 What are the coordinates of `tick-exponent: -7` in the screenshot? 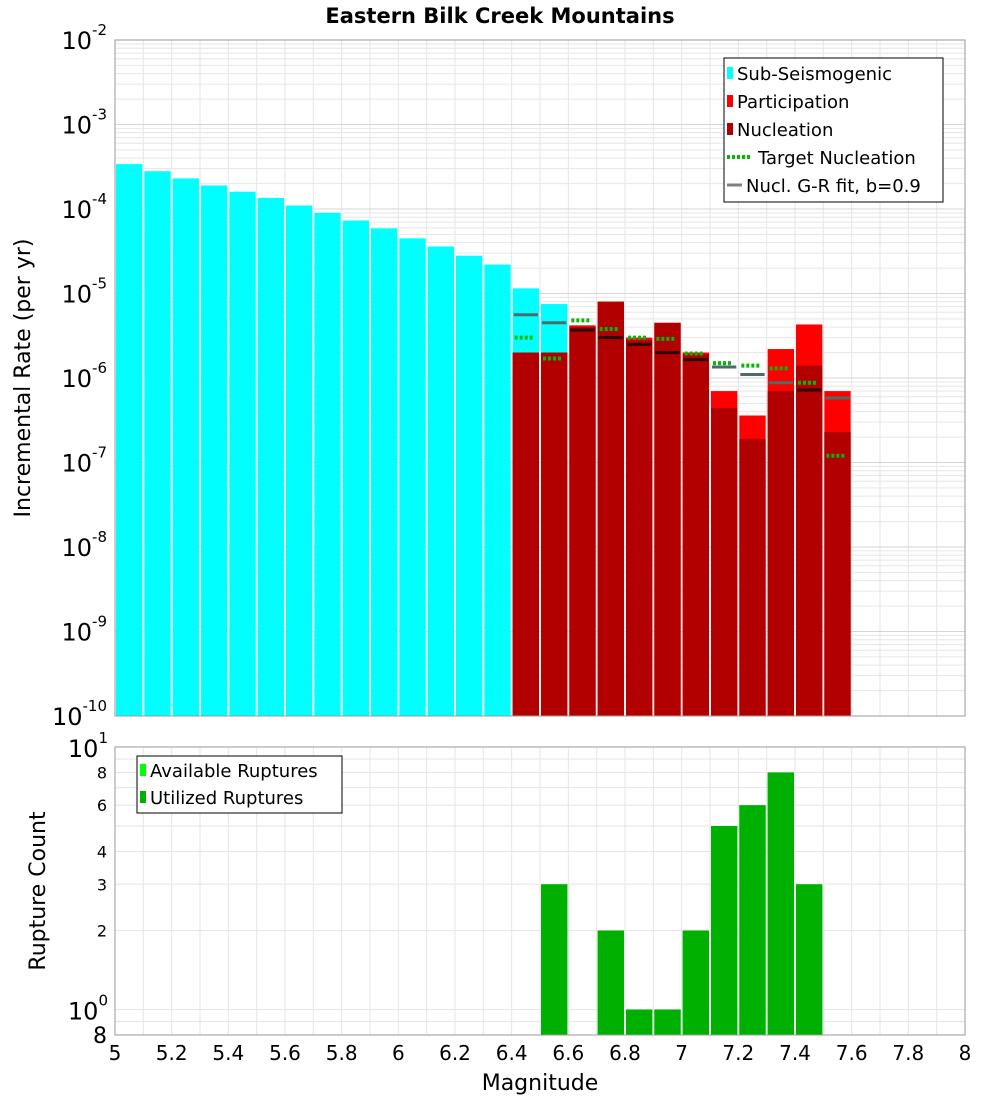 It's located at (99, 453).